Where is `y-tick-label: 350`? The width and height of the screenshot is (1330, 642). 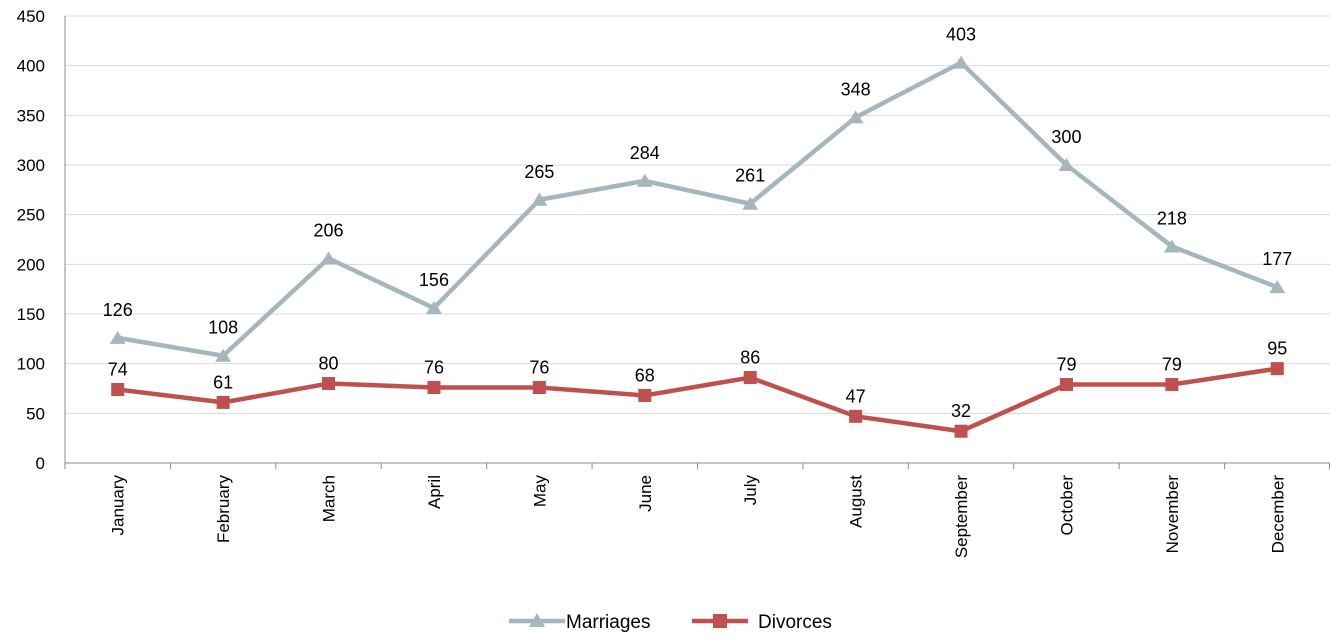 y-tick-label: 350 is located at coordinates (31, 115).